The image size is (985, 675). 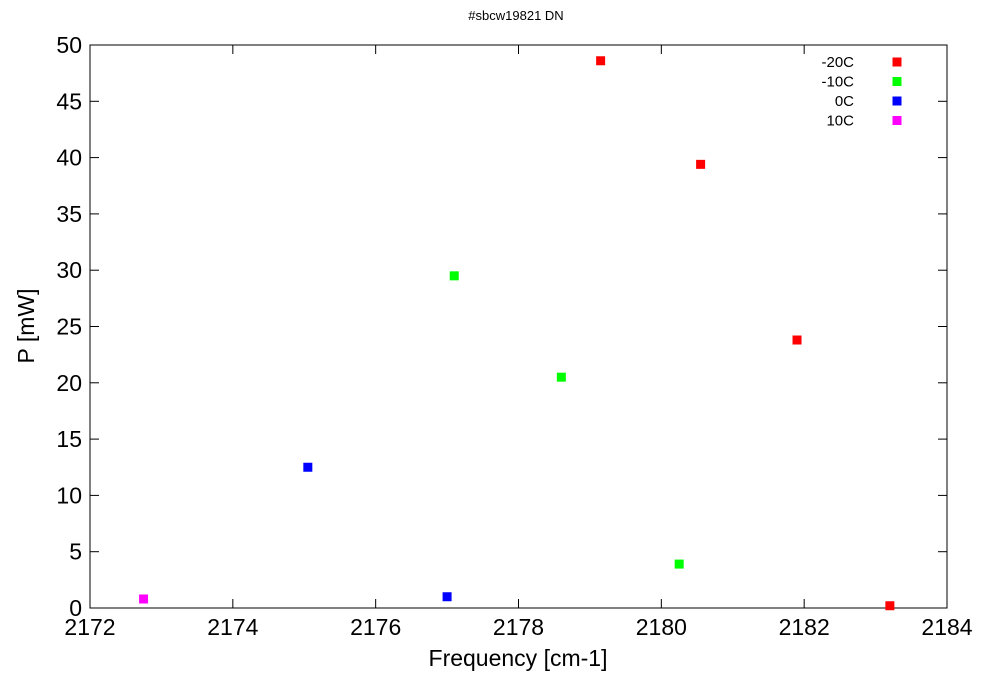 I want to click on y-tick-label: 25, so click(x=69, y=327).